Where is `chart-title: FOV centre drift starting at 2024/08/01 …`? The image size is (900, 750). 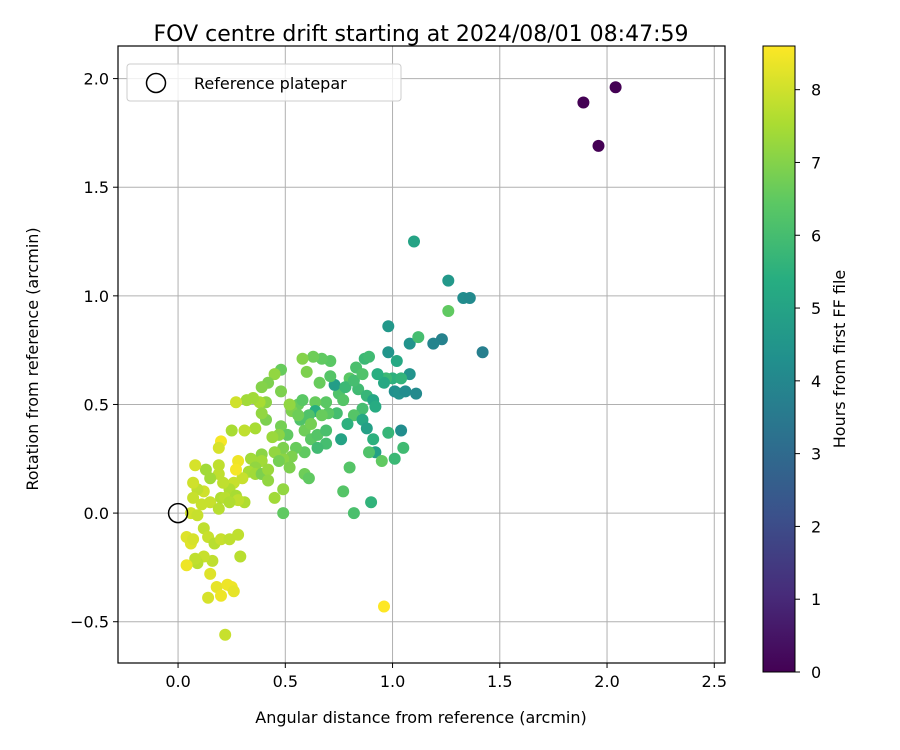 chart-title: FOV centre drift starting at 2024/08/01 … is located at coordinates (421, 34).